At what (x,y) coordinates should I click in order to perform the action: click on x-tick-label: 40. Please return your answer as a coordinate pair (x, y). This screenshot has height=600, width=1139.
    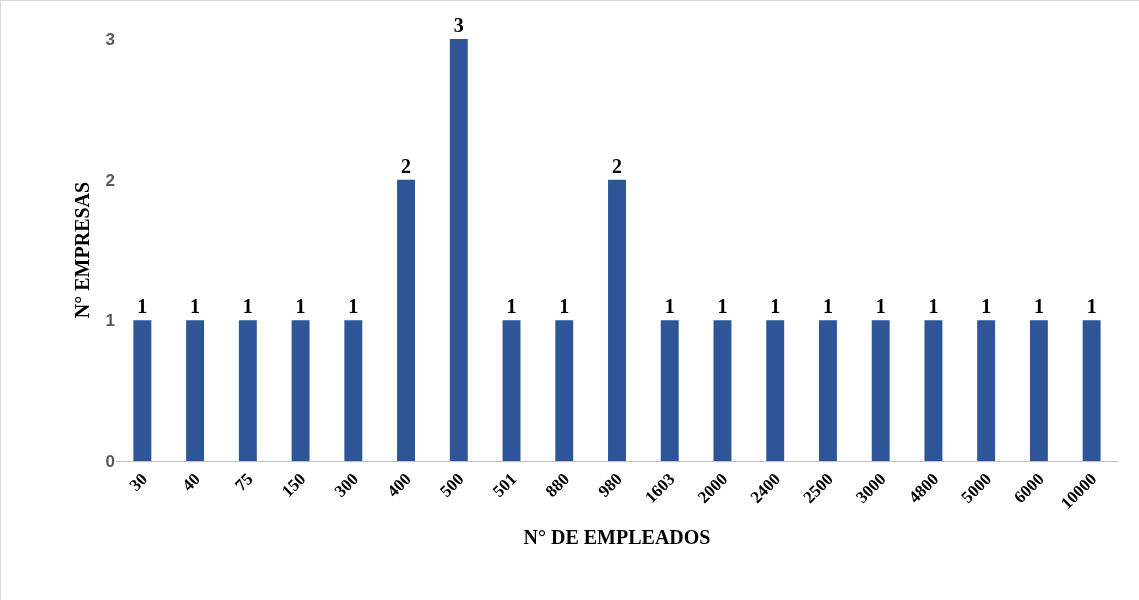
    Looking at the image, I should click on (191, 482).